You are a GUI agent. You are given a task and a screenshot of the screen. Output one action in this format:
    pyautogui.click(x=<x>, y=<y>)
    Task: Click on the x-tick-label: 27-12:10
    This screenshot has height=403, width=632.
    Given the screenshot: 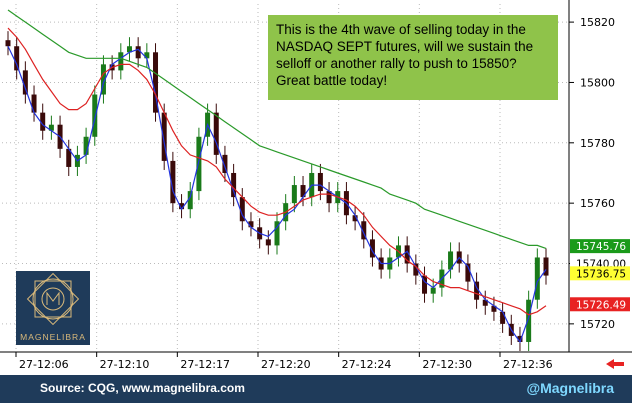 What is the action you would take?
    pyautogui.click(x=125, y=364)
    